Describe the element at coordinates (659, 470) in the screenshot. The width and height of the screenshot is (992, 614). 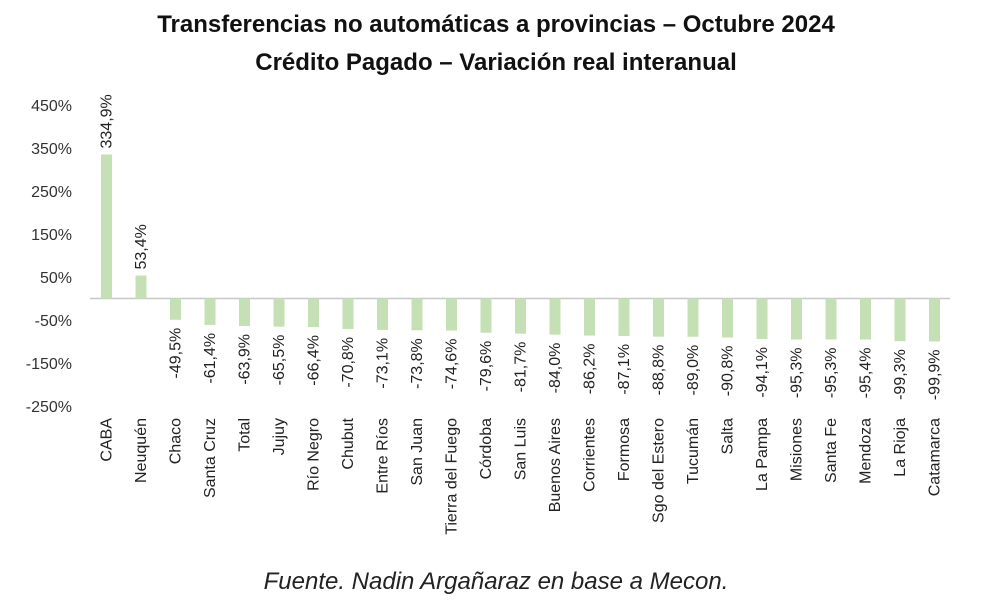
I see `category-label: Sgo del Estero` at that location.